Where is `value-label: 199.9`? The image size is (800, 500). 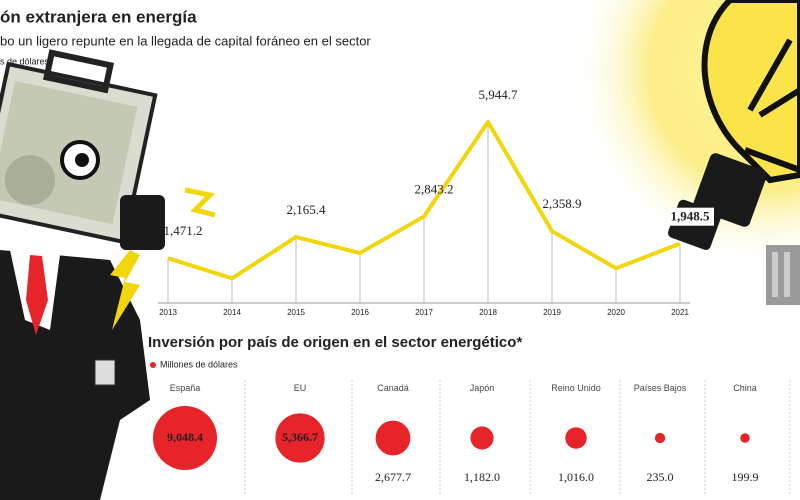 value-label: 199.9 is located at coordinates (745, 477).